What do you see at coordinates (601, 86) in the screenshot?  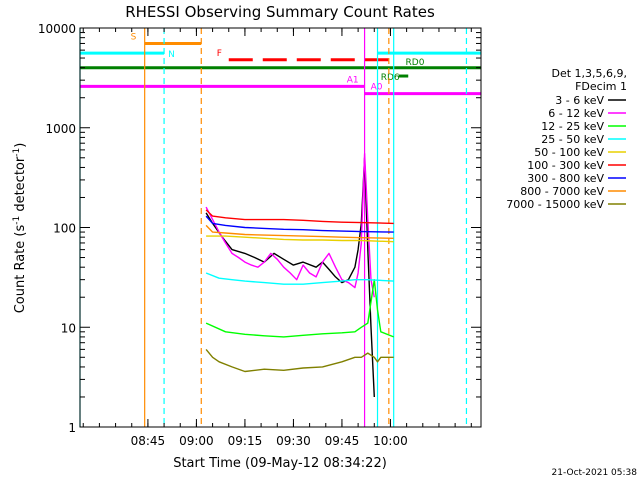 I see `legend-header-1: FDecim 1` at bounding box center [601, 86].